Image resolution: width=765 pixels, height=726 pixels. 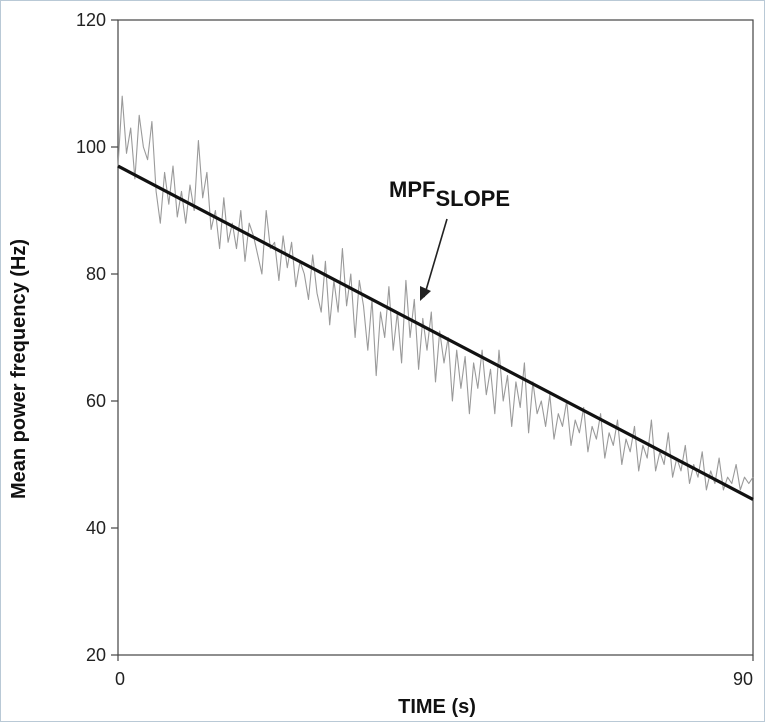 What do you see at coordinates (96, 401) in the screenshot?
I see `y-tick-label: 60` at bounding box center [96, 401].